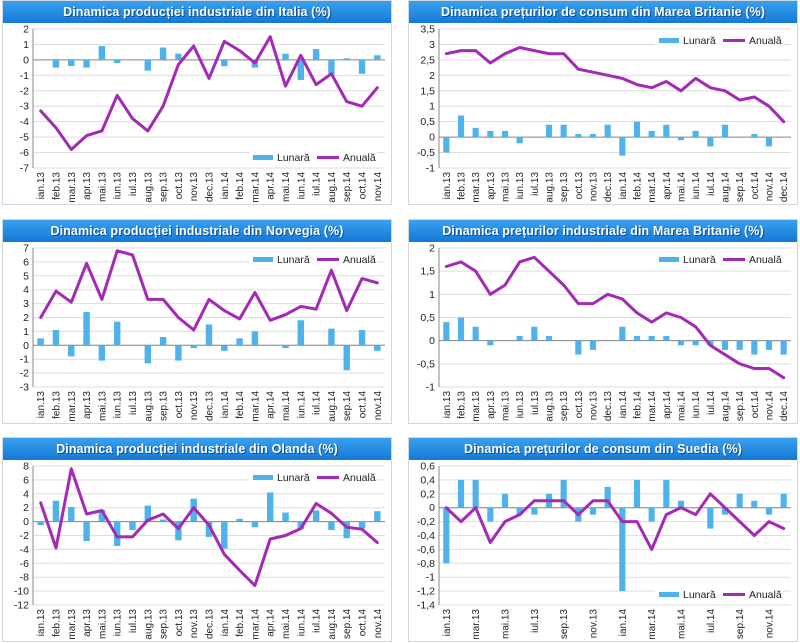 This screenshot has width=800, height=643. Describe the element at coordinates (24, 374) in the screenshot. I see `y-tick-label: -2` at that location.